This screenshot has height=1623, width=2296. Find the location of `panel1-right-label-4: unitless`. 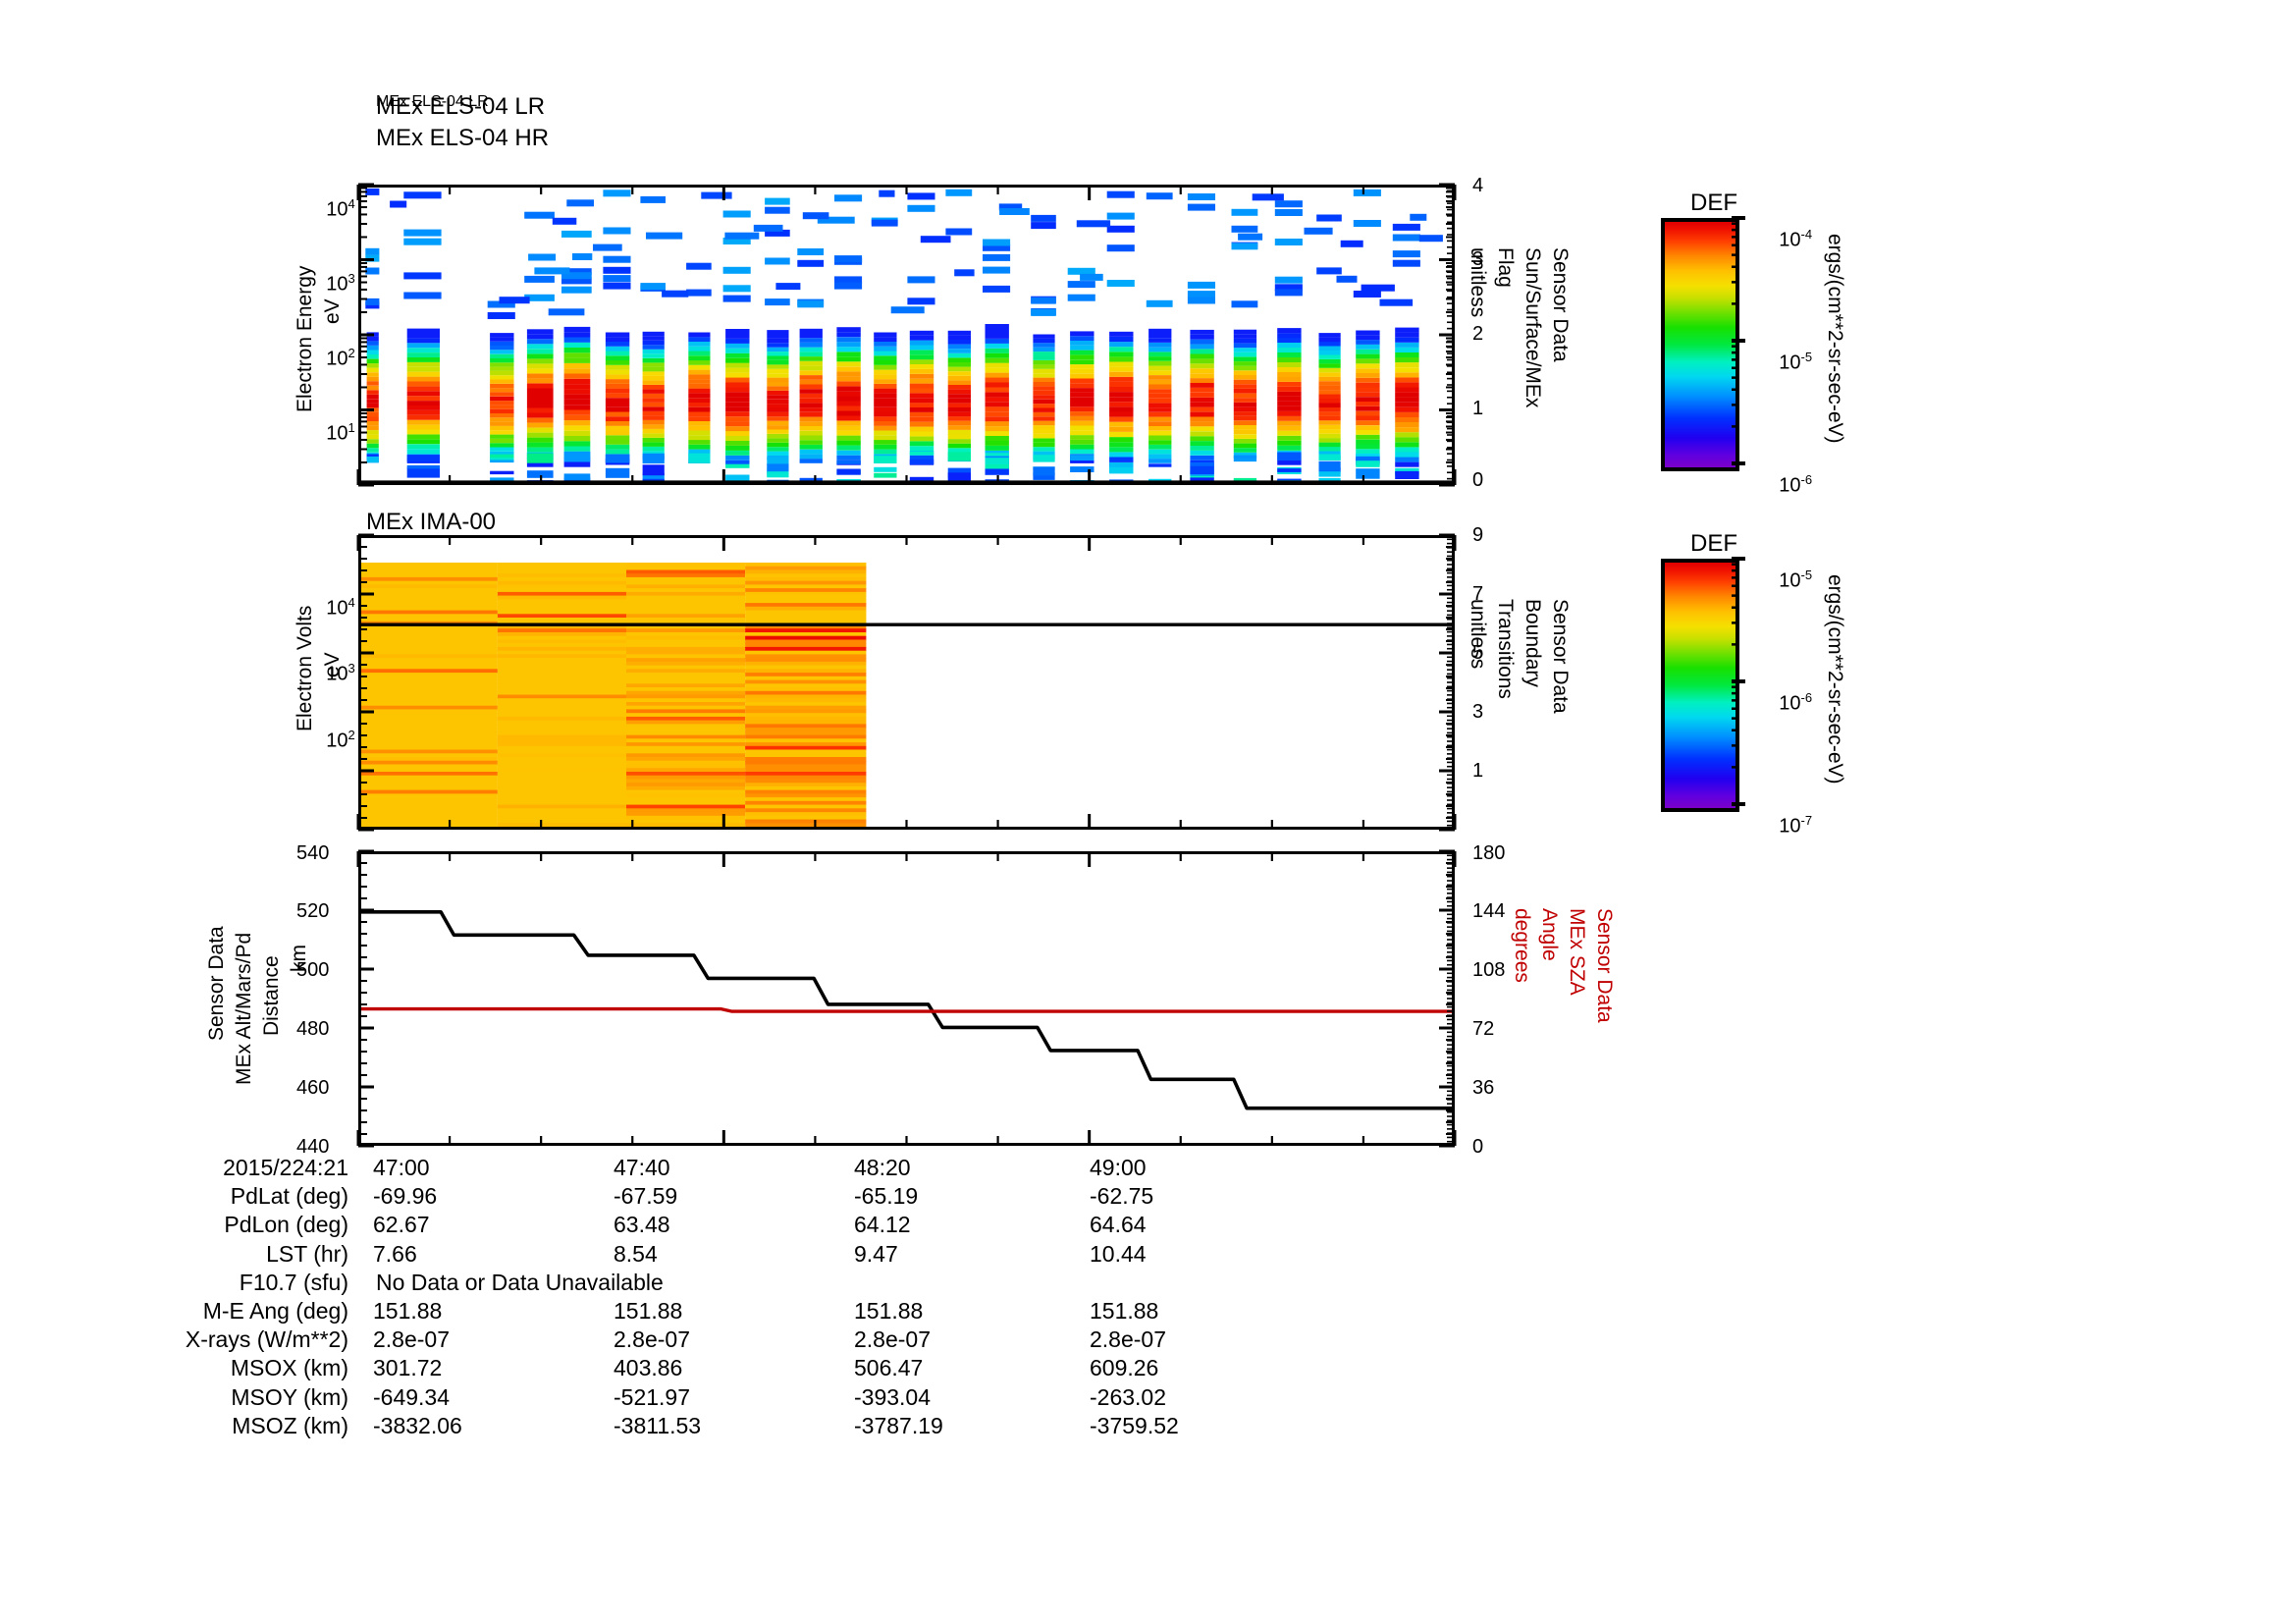

panel1-right-label-4: unitless is located at coordinates (1478, 282).